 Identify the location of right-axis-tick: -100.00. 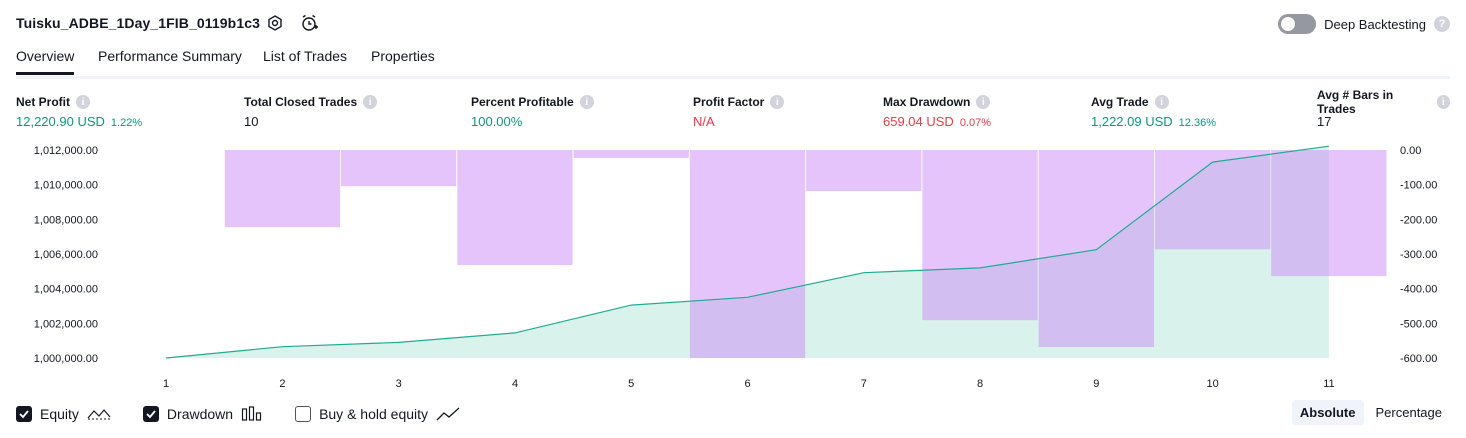
(1418, 186).